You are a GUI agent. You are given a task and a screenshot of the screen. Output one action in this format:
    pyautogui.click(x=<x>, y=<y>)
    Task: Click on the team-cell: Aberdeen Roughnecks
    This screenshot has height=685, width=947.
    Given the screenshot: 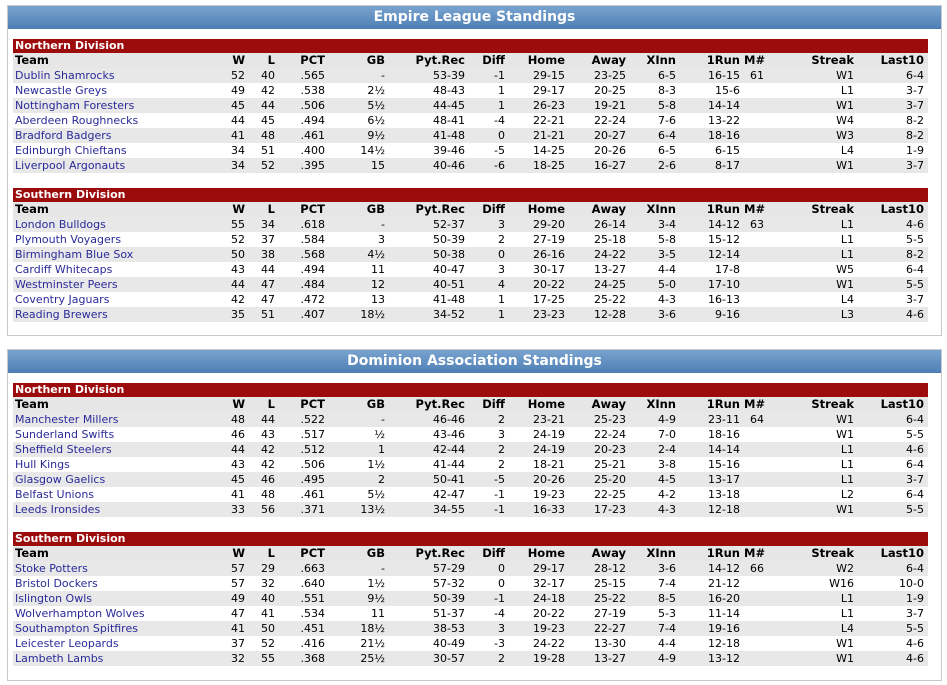 What is the action you would take?
    pyautogui.click(x=108, y=120)
    